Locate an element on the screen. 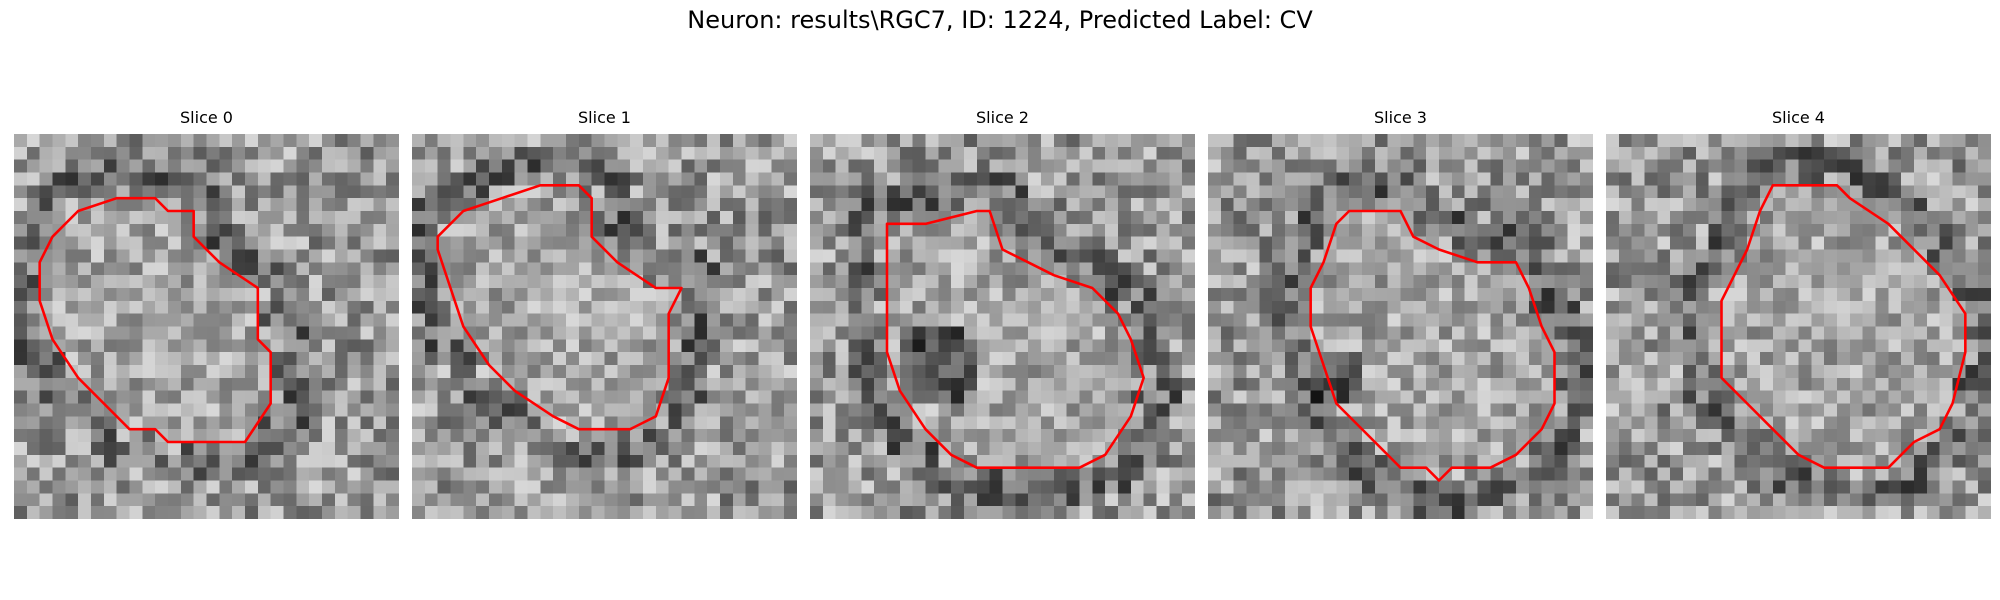 The width and height of the screenshot is (2000, 600). slice-title: Slice 4 is located at coordinates (1798, 117).